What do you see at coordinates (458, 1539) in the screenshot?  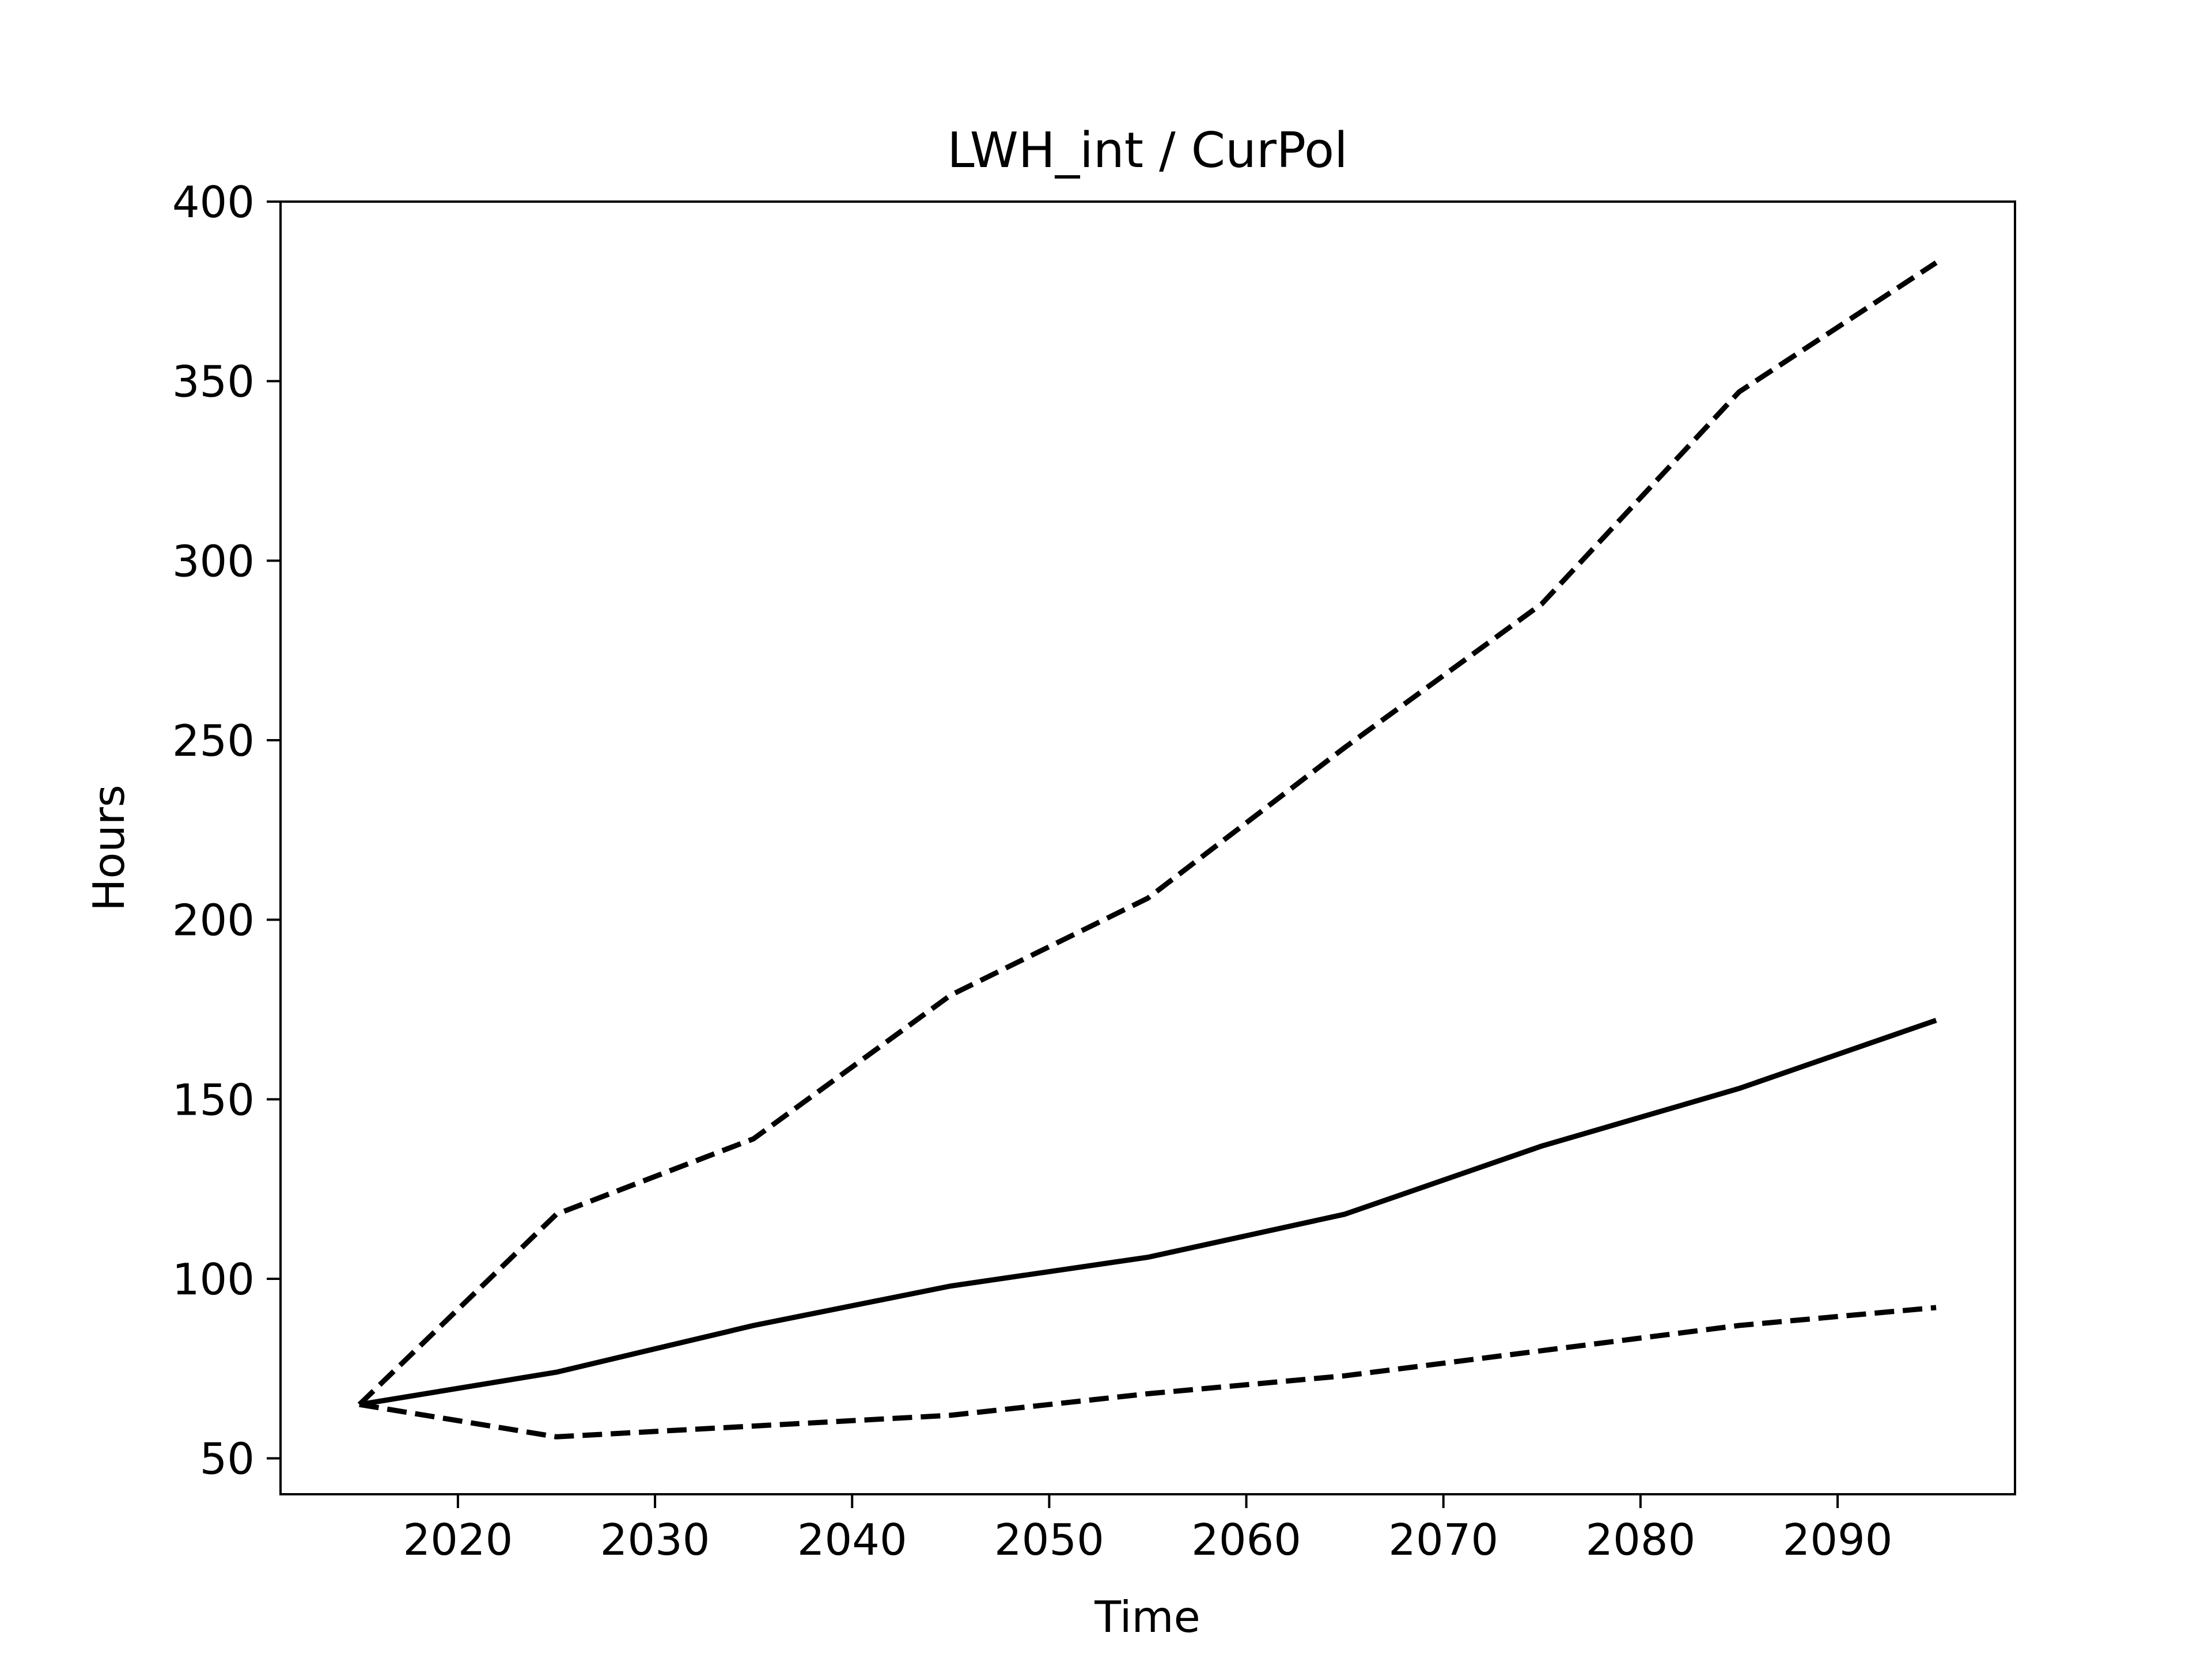 I see `x-tick-label: 2020` at bounding box center [458, 1539].